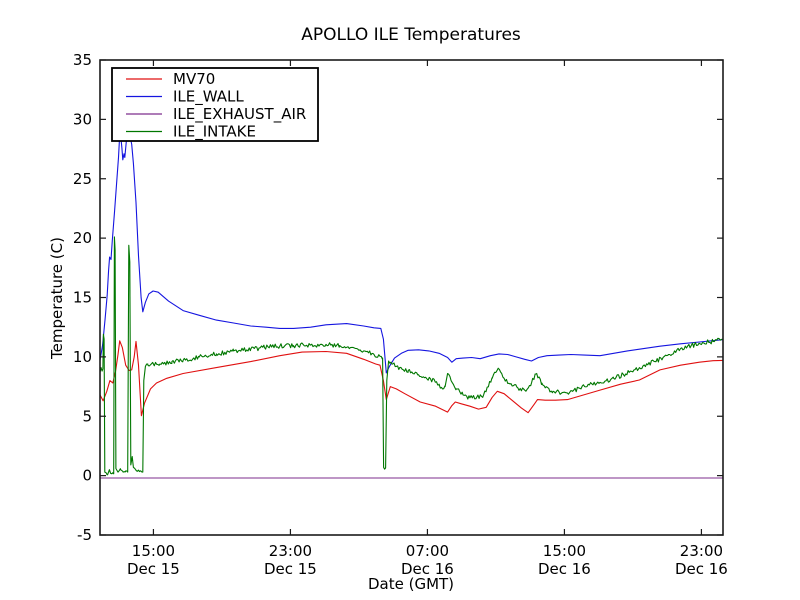  What do you see at coordinates (57, 298) in the screenshot?
I see `y-axis-label: Temperature (C)` at bounding box center [57, 298].